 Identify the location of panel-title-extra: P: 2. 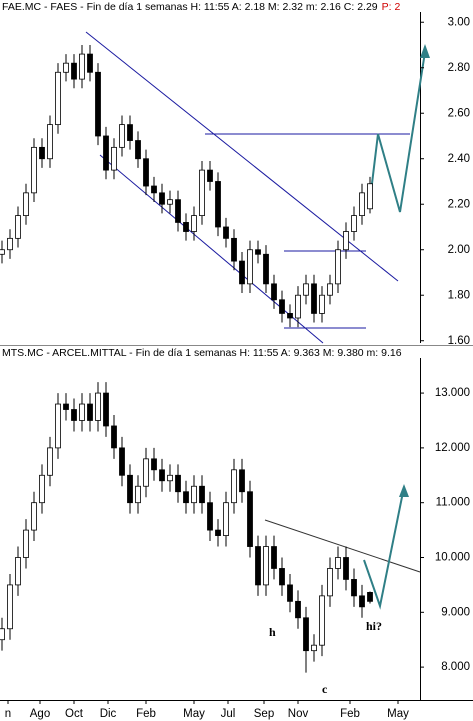
(391, 7).